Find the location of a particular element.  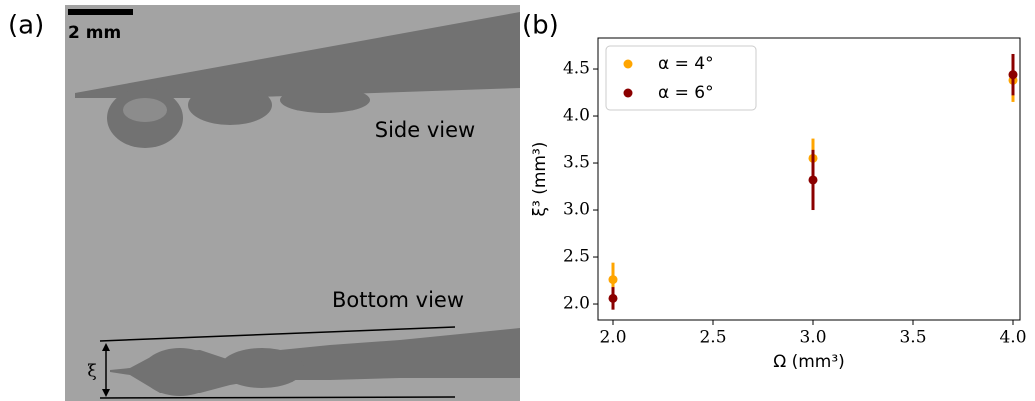

y-tick-label: 4.5 is located at coordinates (576, 69).